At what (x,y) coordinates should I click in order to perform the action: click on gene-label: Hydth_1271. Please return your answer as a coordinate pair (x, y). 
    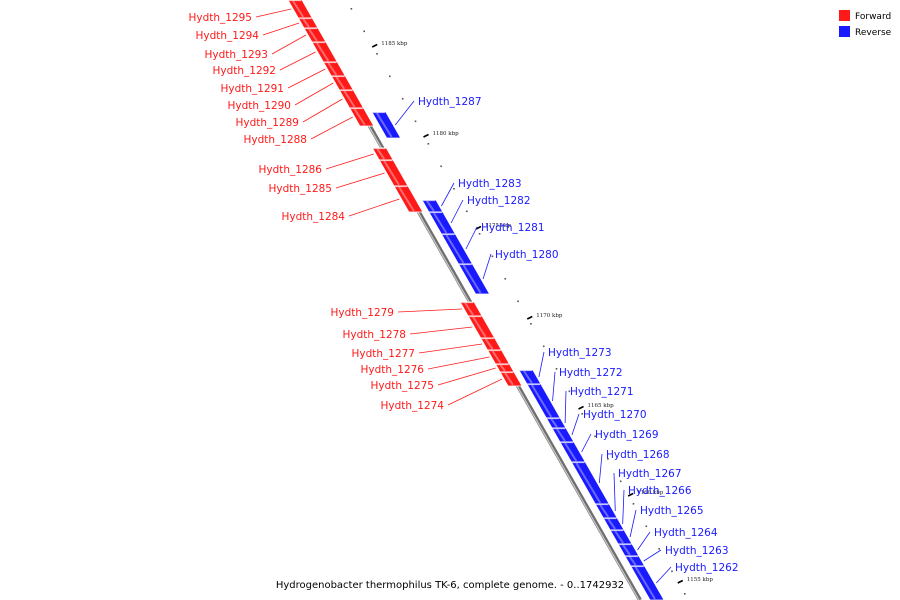
    Looking at the image, I should click on (602, 392).